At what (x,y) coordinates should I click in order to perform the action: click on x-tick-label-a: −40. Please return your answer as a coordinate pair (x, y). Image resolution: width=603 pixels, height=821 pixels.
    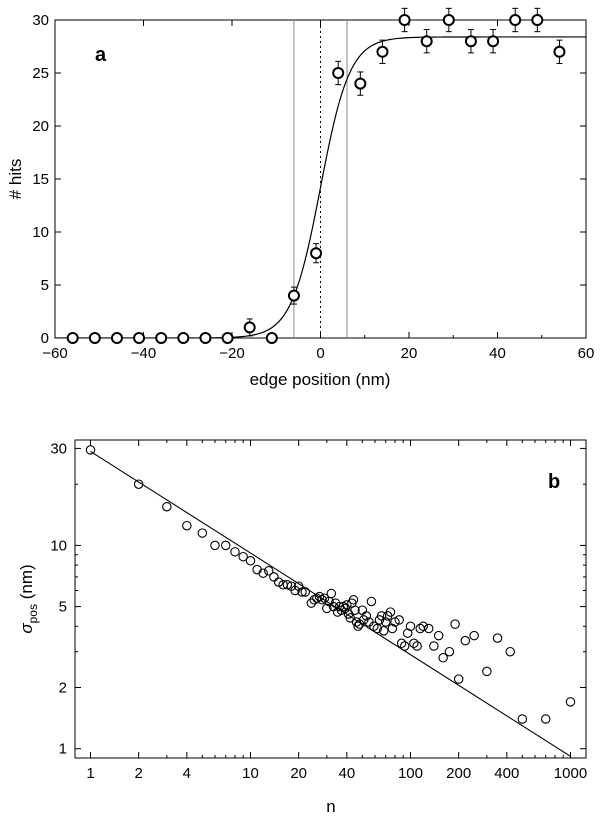
    Looking at the image, I should click on (143, 353).